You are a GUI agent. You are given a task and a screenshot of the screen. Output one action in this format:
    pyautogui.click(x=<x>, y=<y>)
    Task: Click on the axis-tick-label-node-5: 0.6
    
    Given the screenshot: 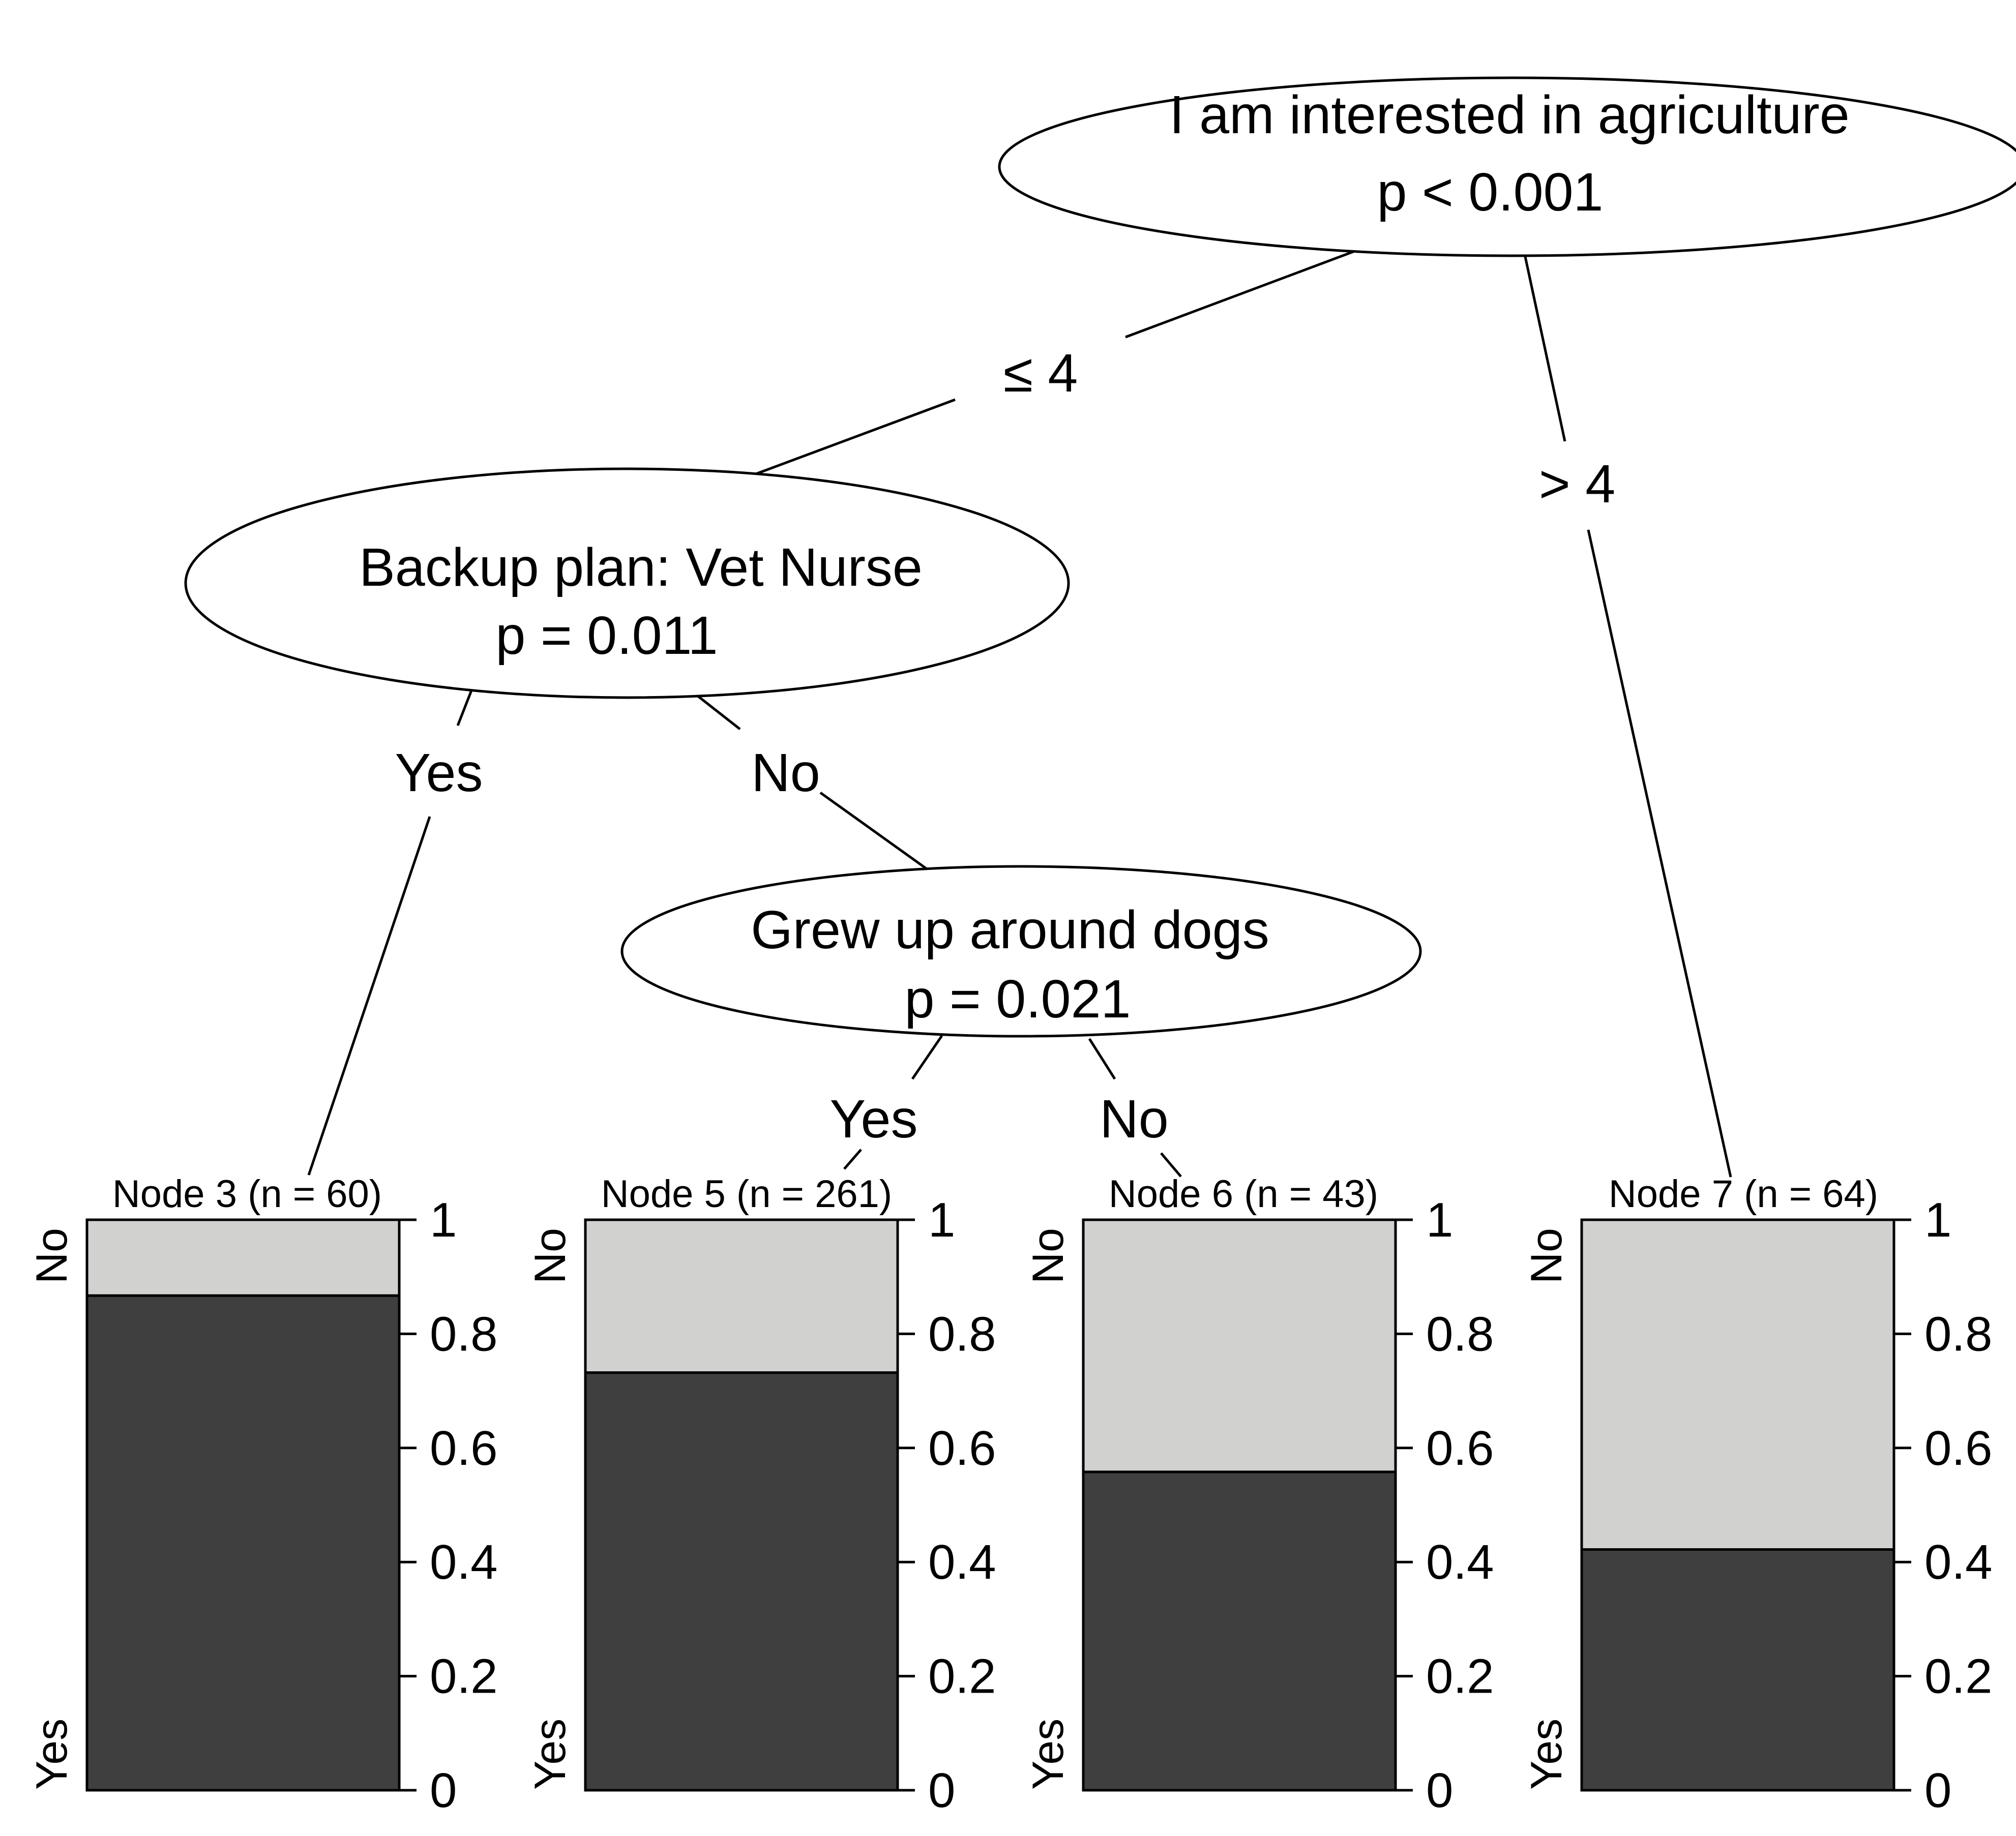 What is the action you would take?
    pyautogui.click(x=962, y=1448)
    